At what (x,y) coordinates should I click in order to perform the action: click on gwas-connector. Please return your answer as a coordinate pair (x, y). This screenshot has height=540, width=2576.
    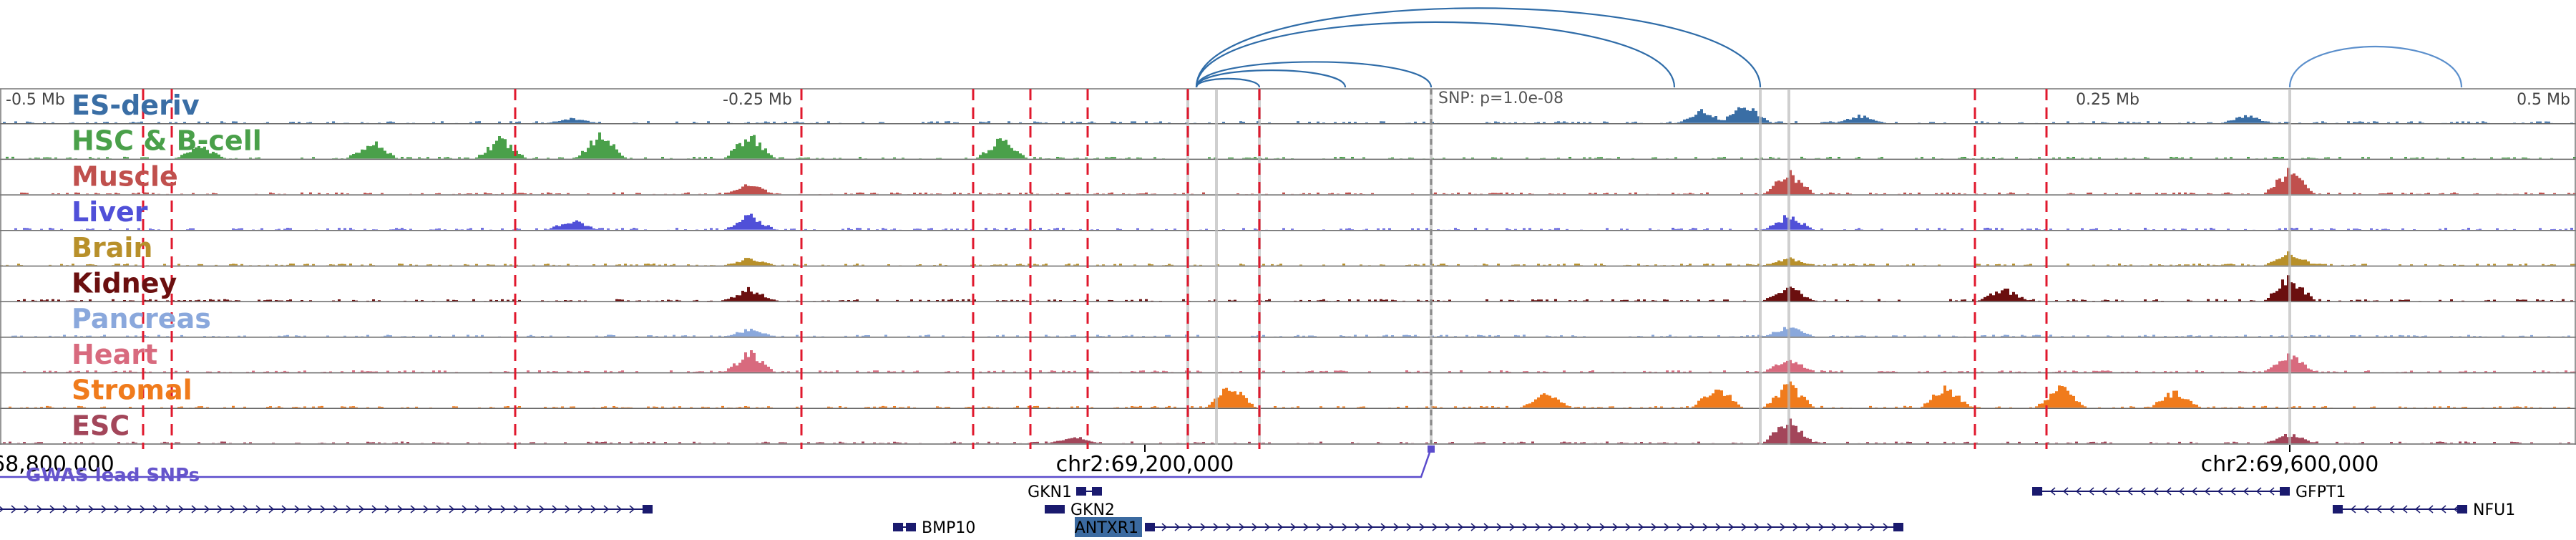
    Looking at the image, I should click on (716, 463).